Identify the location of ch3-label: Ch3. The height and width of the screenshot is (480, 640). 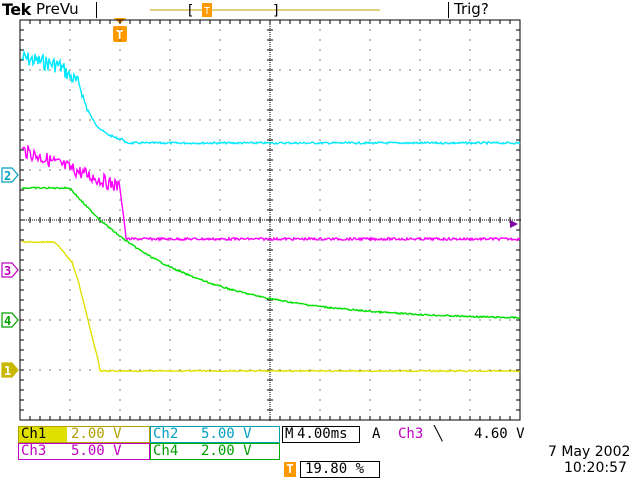
(34, 451).